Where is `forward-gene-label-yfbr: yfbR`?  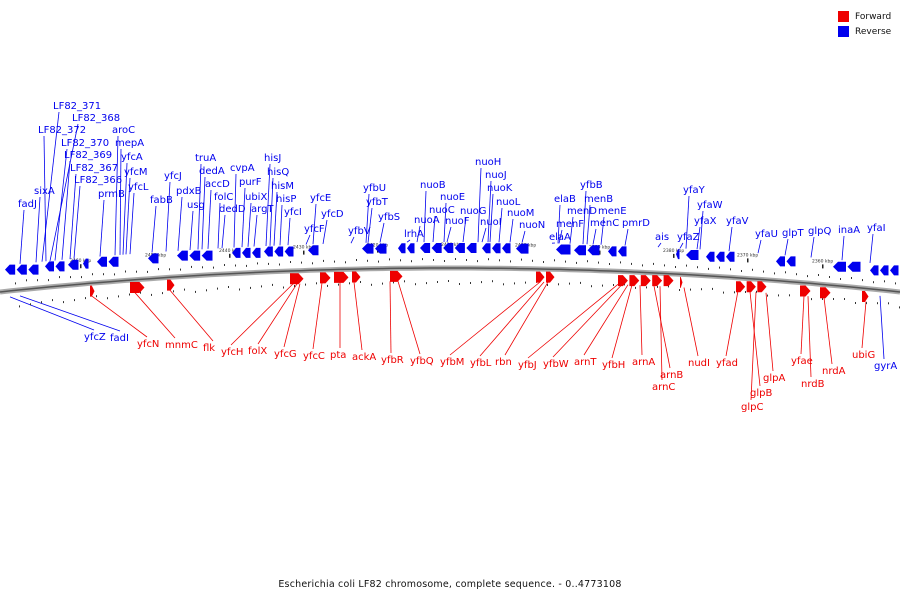
forward-gene-label-yfbr: yfbR is located at coordinates (392, 360).